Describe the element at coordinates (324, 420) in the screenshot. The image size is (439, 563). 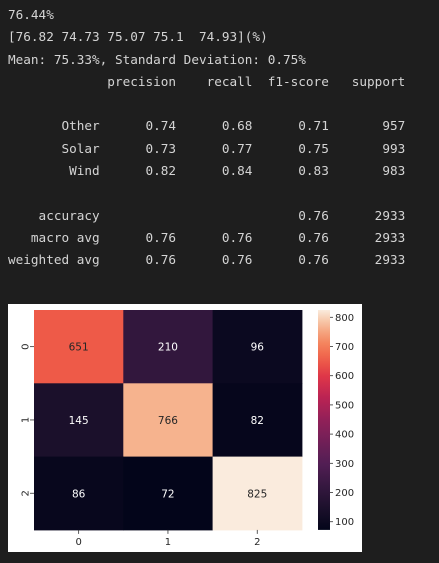
I see `colorbar` at that location.